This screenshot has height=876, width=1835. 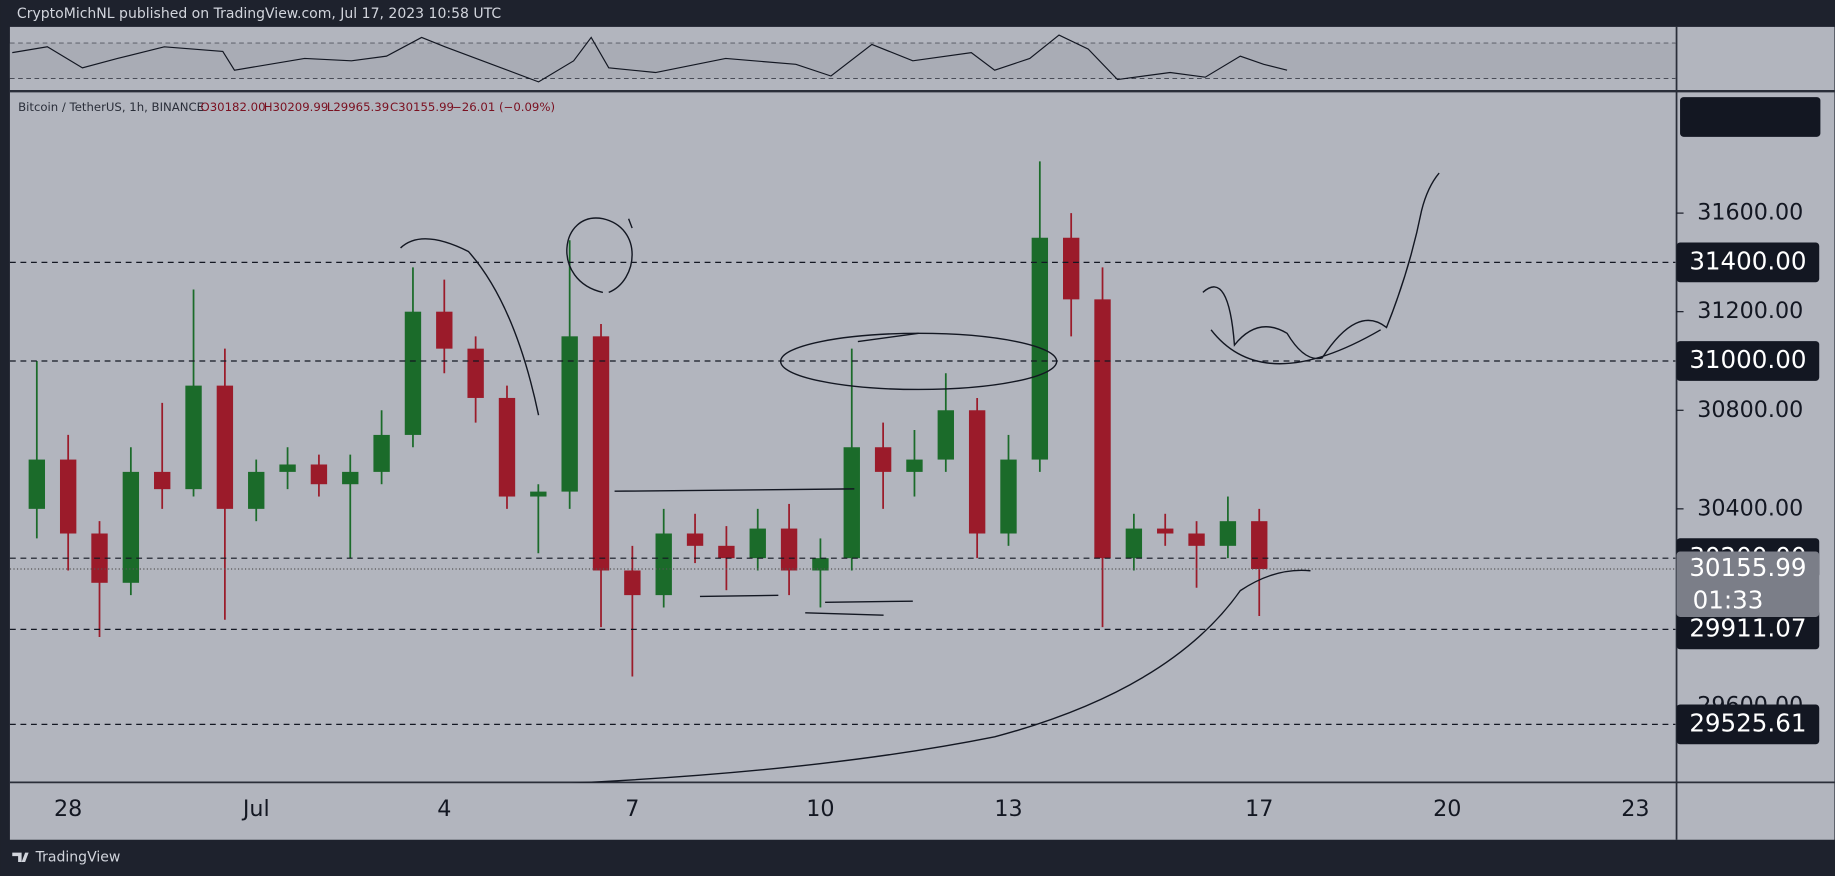 What do you see at coordinates (233, 107) in the screenshot?
I see `legend-open: O30182.00` at bounding box center [233, 107].